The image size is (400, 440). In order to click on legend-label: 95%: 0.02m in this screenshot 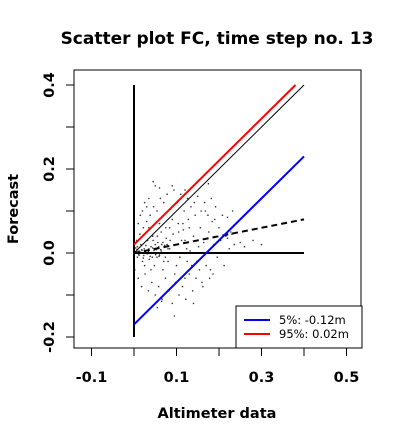, I will do `click(314, 334)`.